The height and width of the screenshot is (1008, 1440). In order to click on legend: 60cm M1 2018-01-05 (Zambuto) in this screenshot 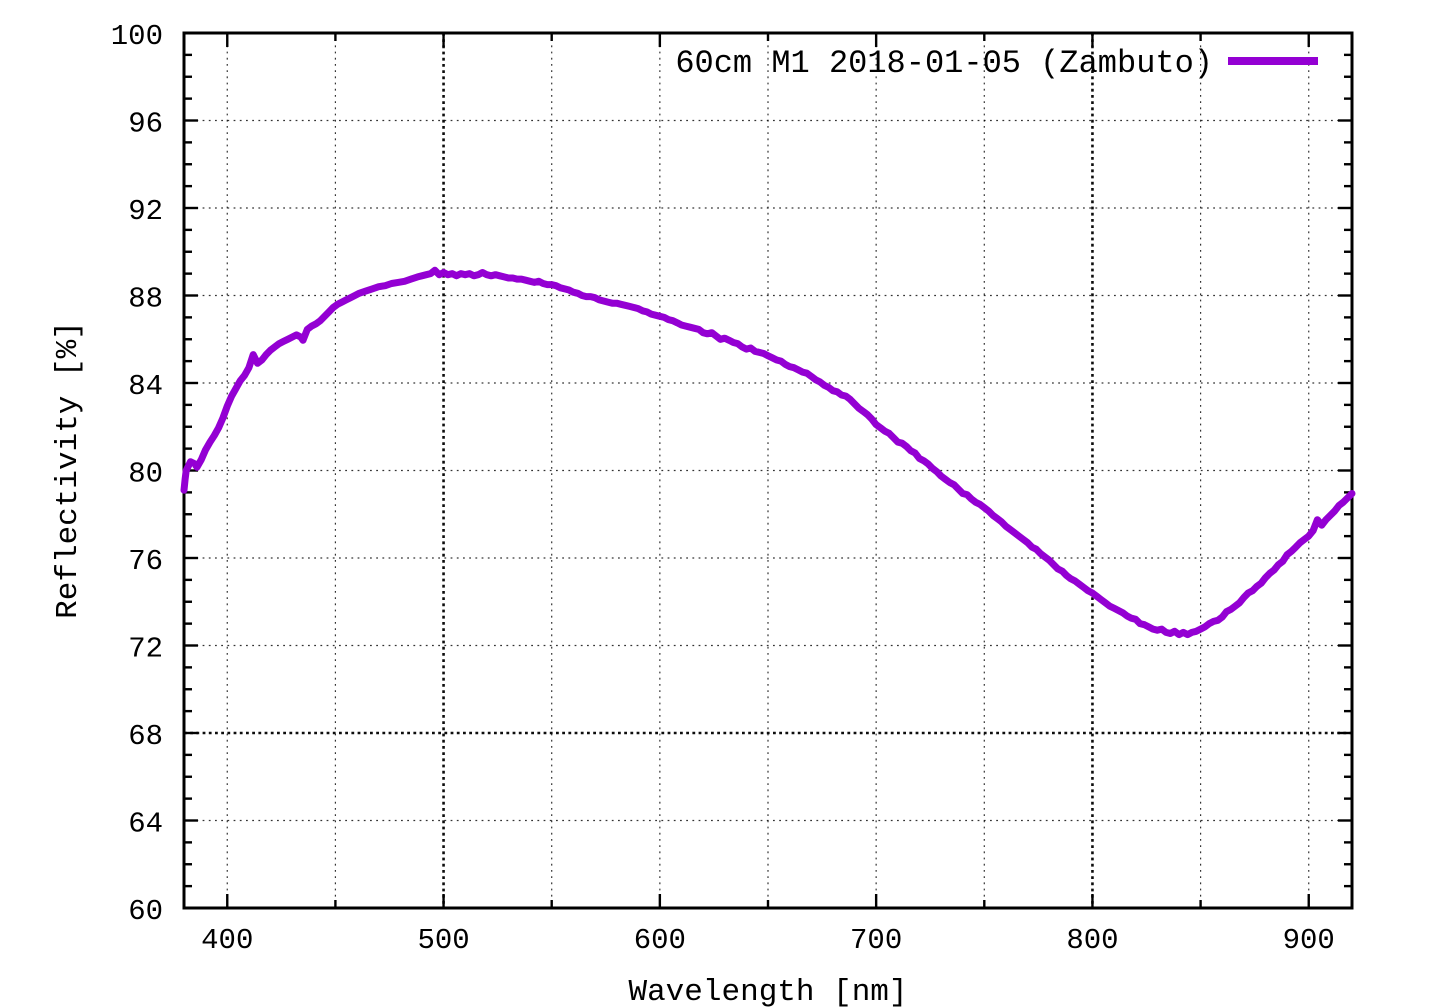, I will do `click(996, 63)`.